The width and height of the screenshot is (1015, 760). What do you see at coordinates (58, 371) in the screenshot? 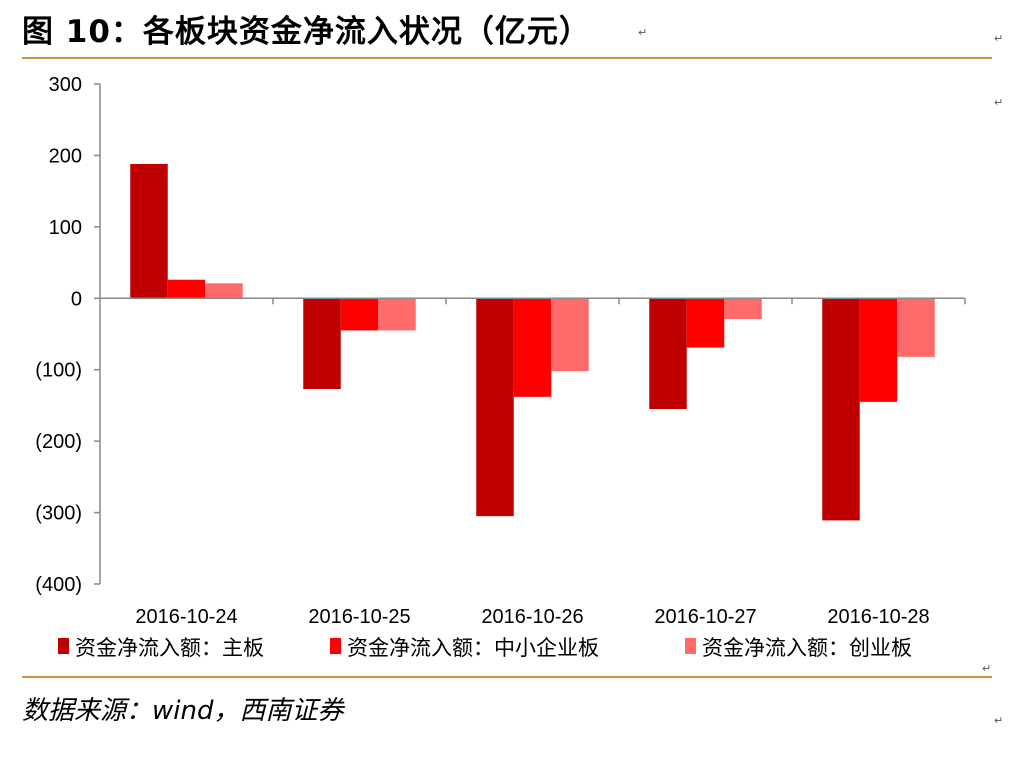
I see `y-tick-label: (100)` at bounding box center [58, 371].